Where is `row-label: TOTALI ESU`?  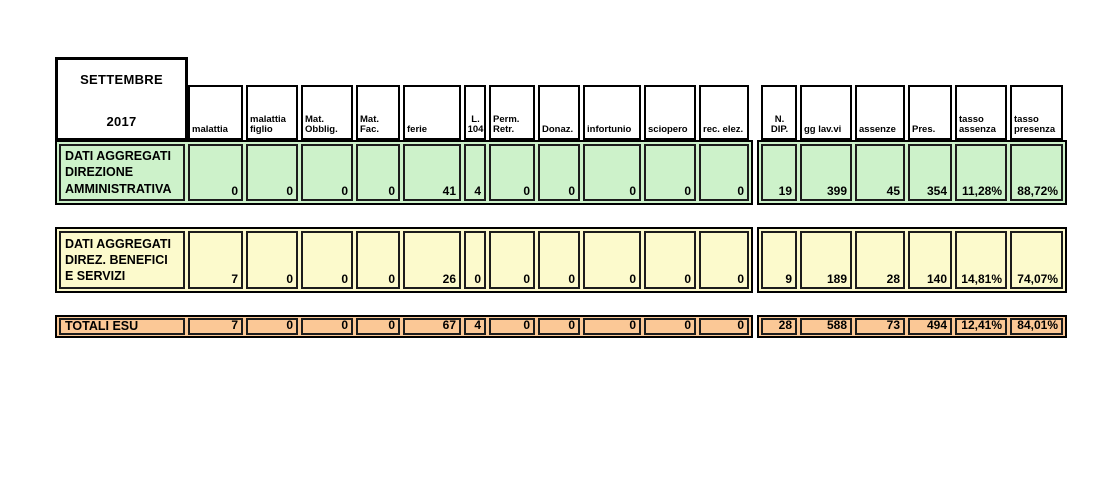
row-label: TOTALI ESU is located at coordinates (122, 326).